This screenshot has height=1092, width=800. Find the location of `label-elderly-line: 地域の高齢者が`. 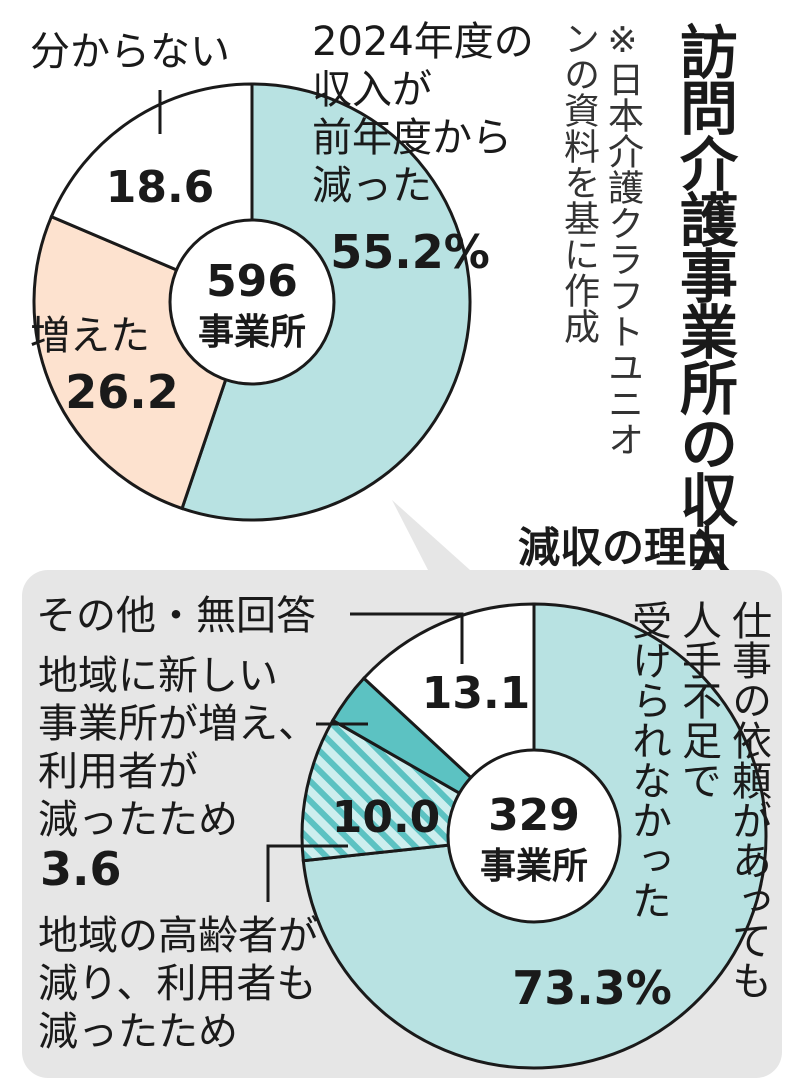

label-elderly-line: 地域の高齢者が is located at coordinates (178, 936).